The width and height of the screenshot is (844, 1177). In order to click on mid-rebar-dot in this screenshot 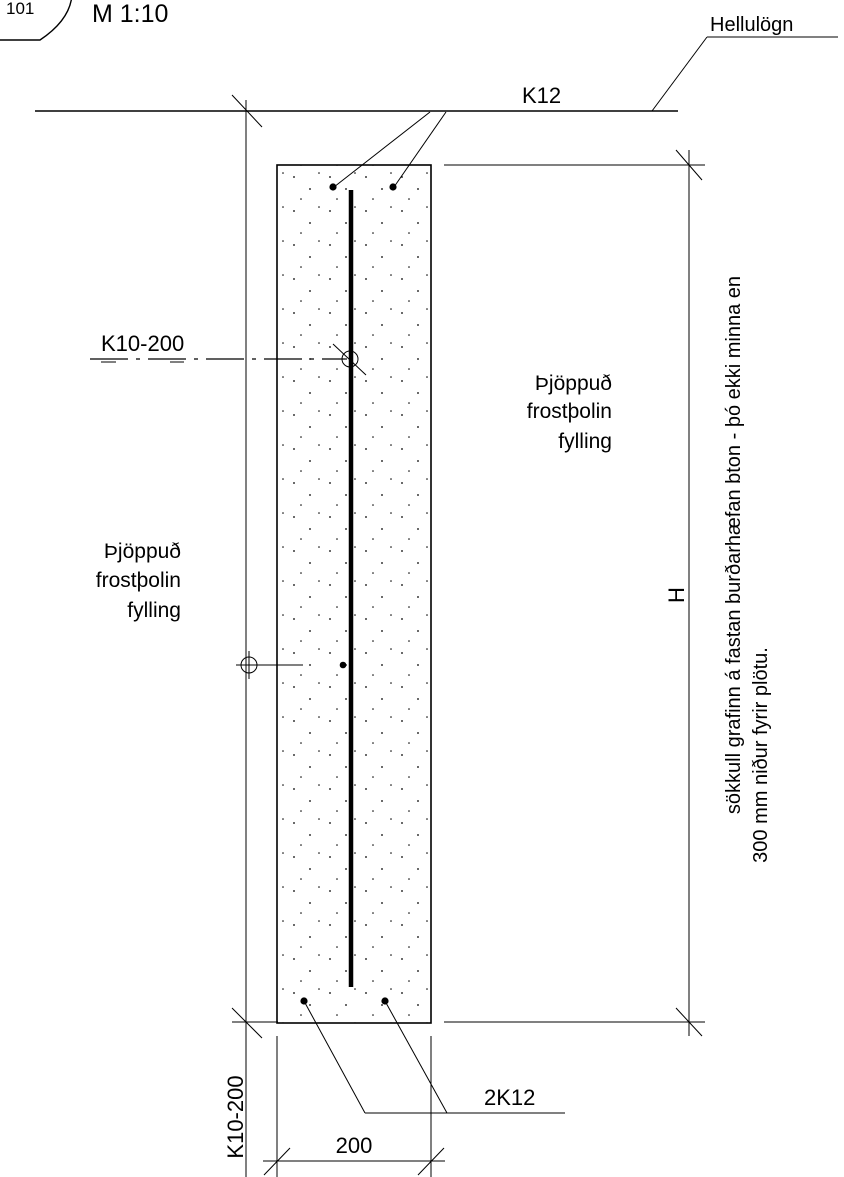, I will do `click(343, 665)`.